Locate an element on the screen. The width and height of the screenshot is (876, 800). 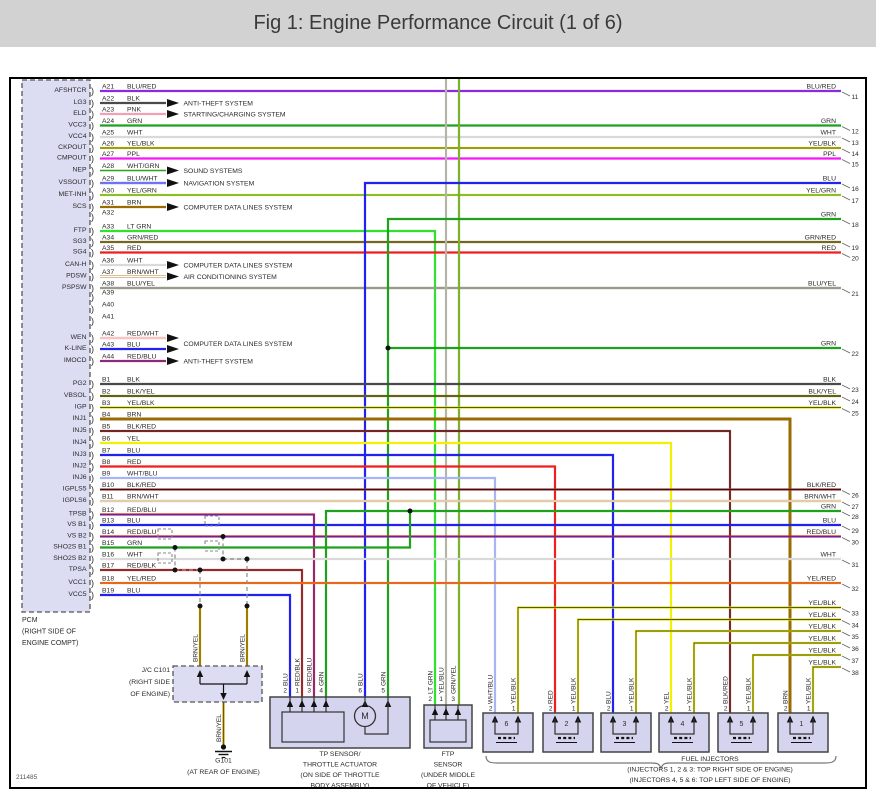
system-label: ANTI-THEFT SYSTEM is located at coordinates (219, 362).